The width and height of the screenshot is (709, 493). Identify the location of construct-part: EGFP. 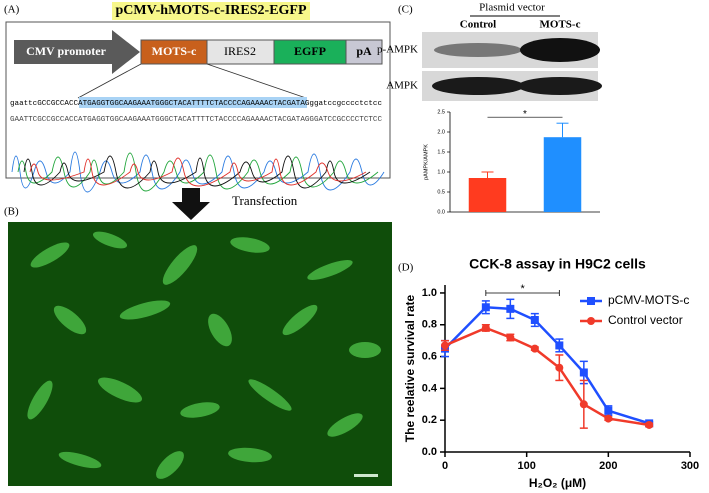
(310, 51).